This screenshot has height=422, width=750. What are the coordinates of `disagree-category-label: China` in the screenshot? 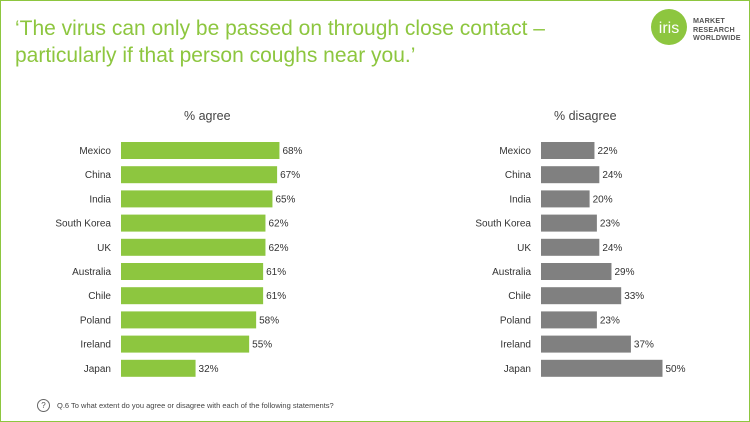 It's located at (518, 175).